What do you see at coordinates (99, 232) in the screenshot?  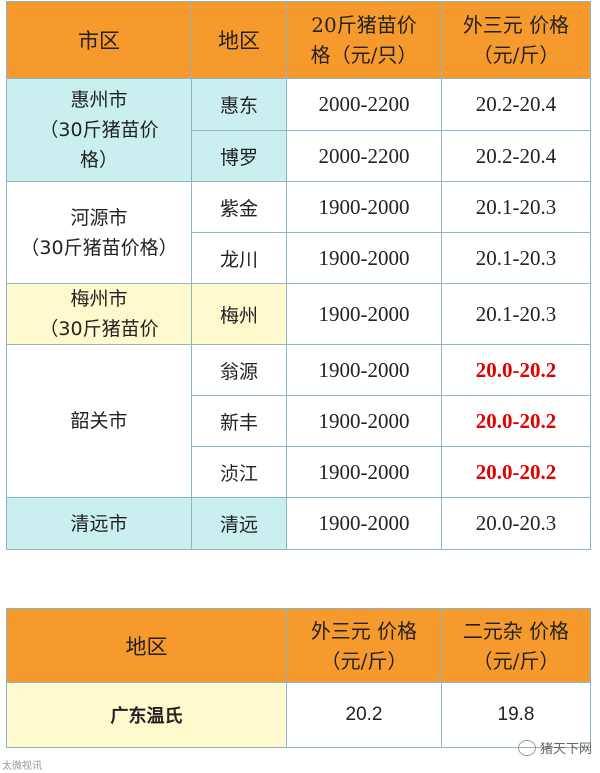 I see `city-cell-heyuan: 河源市 （30斤猪苗价格）` at bounding box center [99, 232].